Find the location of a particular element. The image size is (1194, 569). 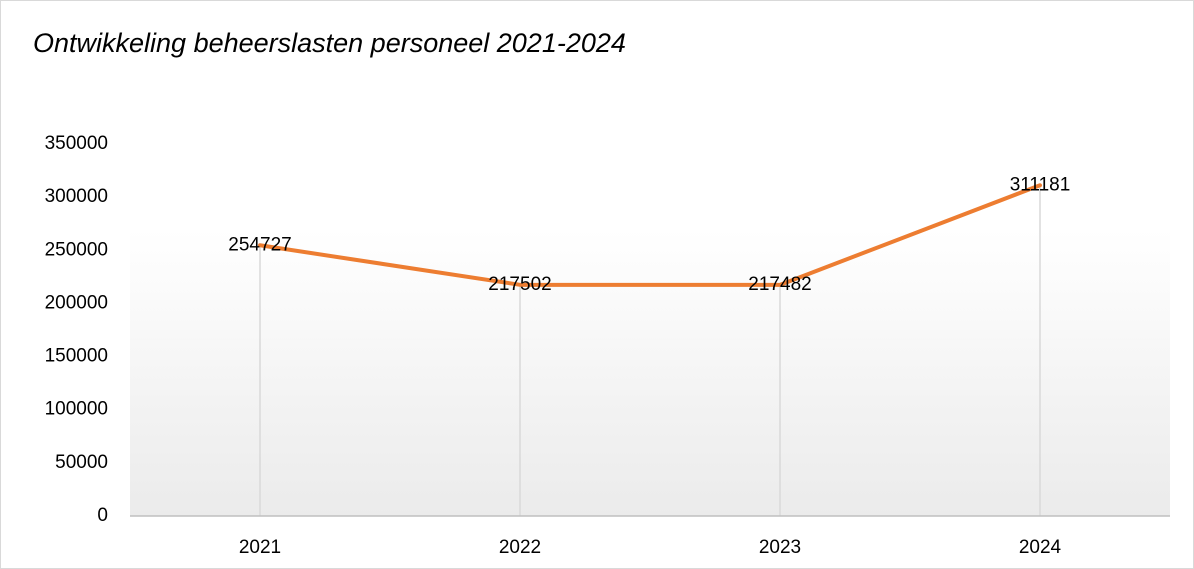

x-tick-label: 2021 is located at coordinates (260, 547).